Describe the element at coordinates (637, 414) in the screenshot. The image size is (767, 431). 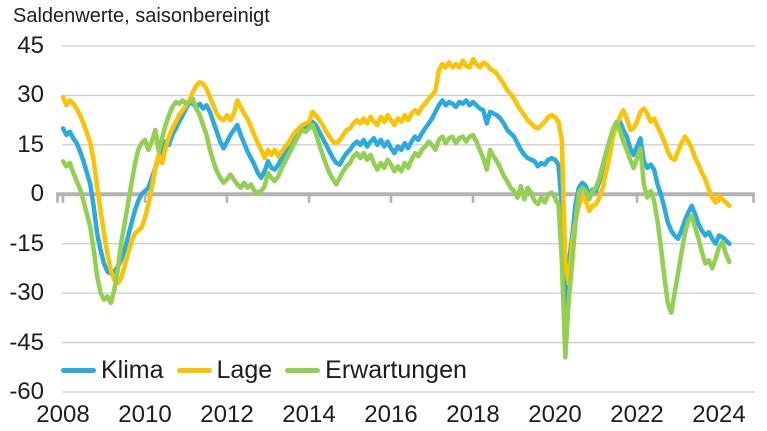
I see `x-axis-label: 2022` at that location.